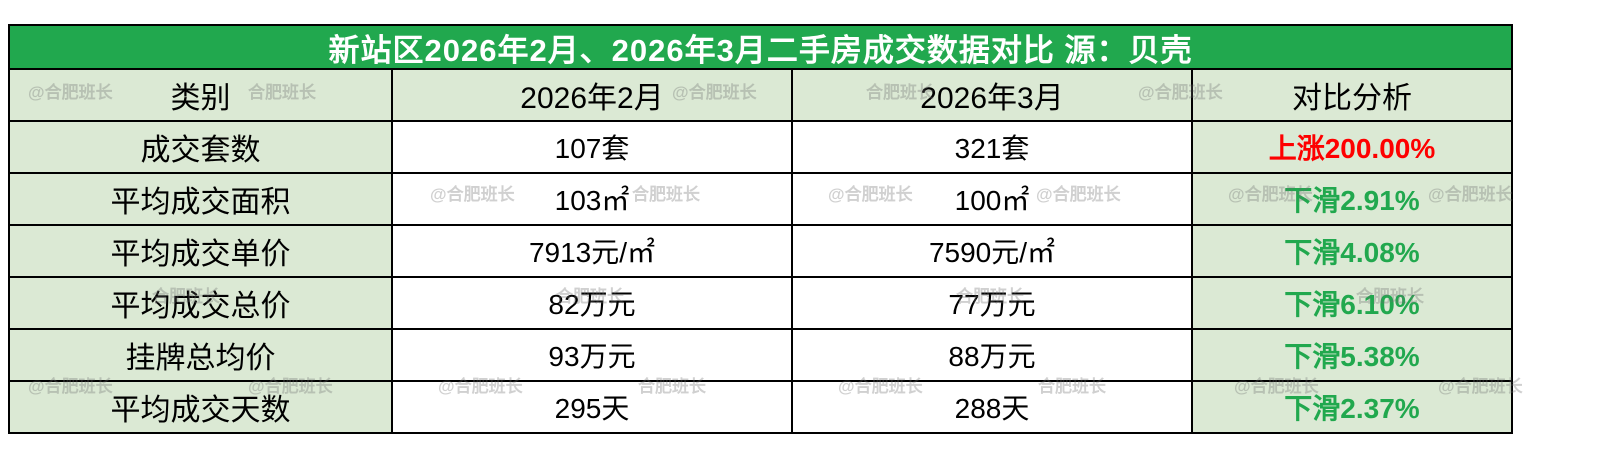  What do you see at coordinates (591, 302) in the screenshot?
I see `feb-value: 82万元` at bounding box center [591, 302].